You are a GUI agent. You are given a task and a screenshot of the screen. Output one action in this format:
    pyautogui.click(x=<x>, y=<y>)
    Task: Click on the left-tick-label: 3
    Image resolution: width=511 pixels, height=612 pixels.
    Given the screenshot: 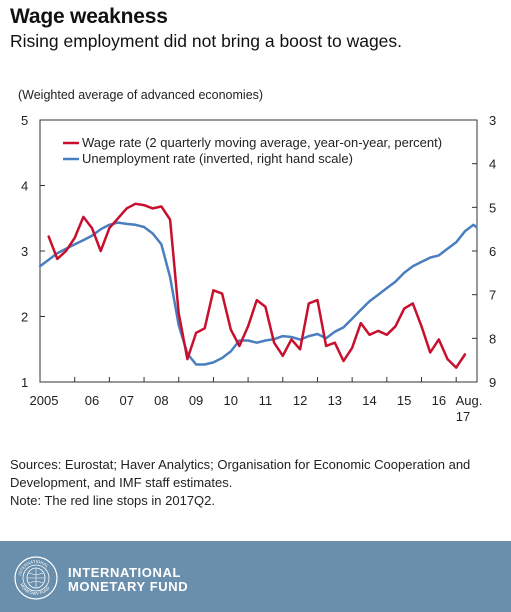 What is the action you would take?
    pyautogui.click(x=24, y=251)
    